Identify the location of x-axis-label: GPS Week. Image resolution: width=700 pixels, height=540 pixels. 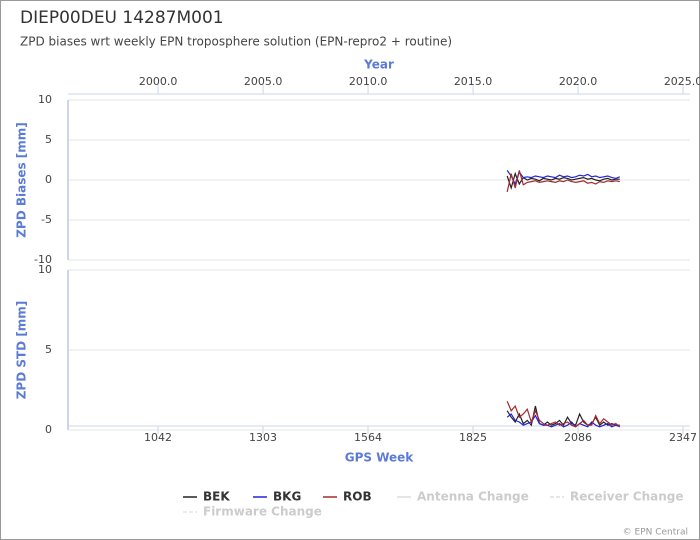
(380, 458).